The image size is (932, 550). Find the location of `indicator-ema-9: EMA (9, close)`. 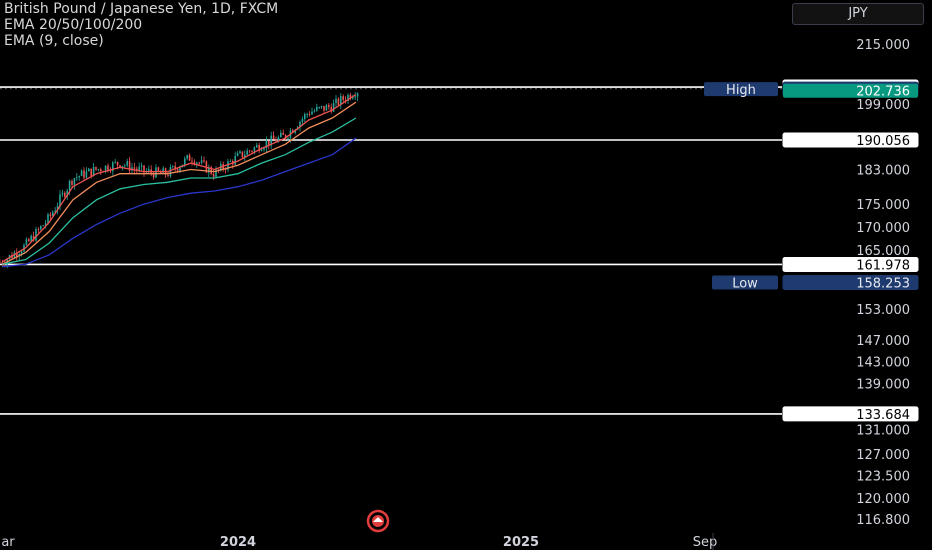

indicator-ema-9: EMA (9, close) is located at coordinates (54, 41).